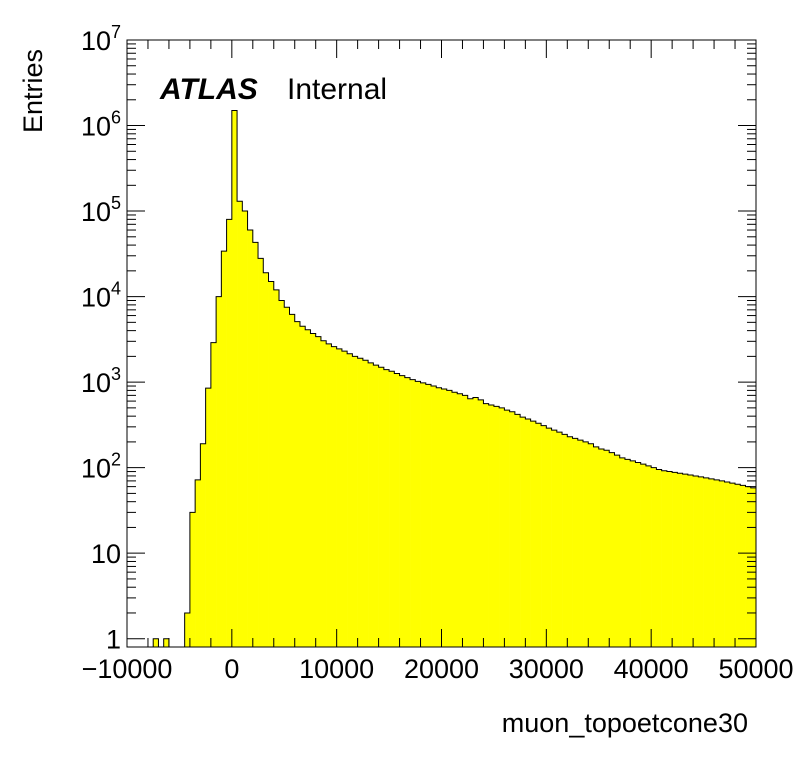 This screenshot has width=796, height=772. Describe the element at coordinates (113, 640) in the screenshot. I see `y-tick-label: 1` at that location.